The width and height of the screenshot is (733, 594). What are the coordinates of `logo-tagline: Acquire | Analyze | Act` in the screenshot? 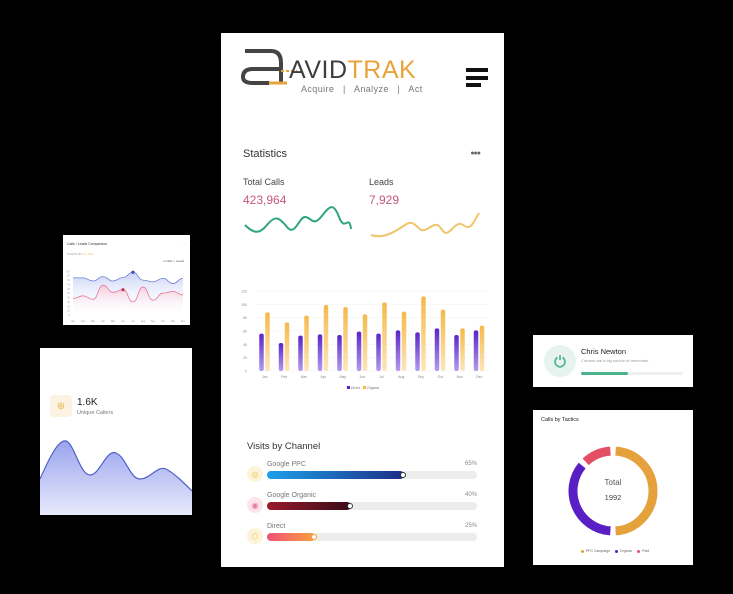 It's located at (362, 89).